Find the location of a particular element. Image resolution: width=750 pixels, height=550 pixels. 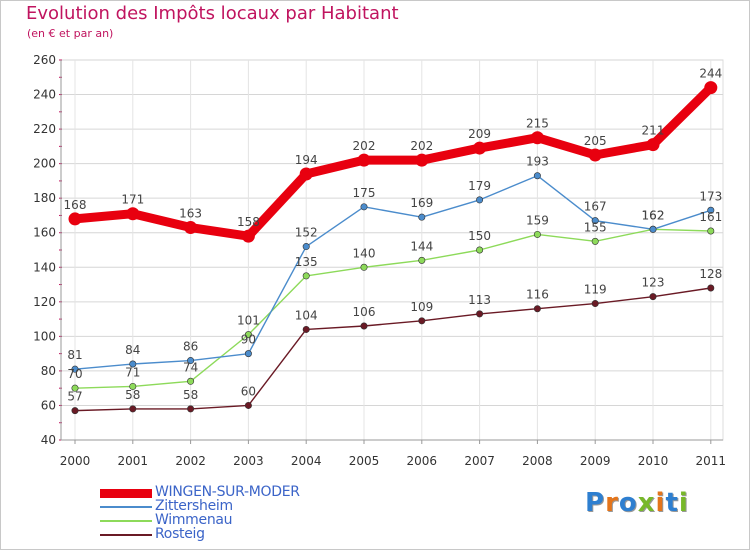

data-label: 159 is located at coordinates (537, 220).